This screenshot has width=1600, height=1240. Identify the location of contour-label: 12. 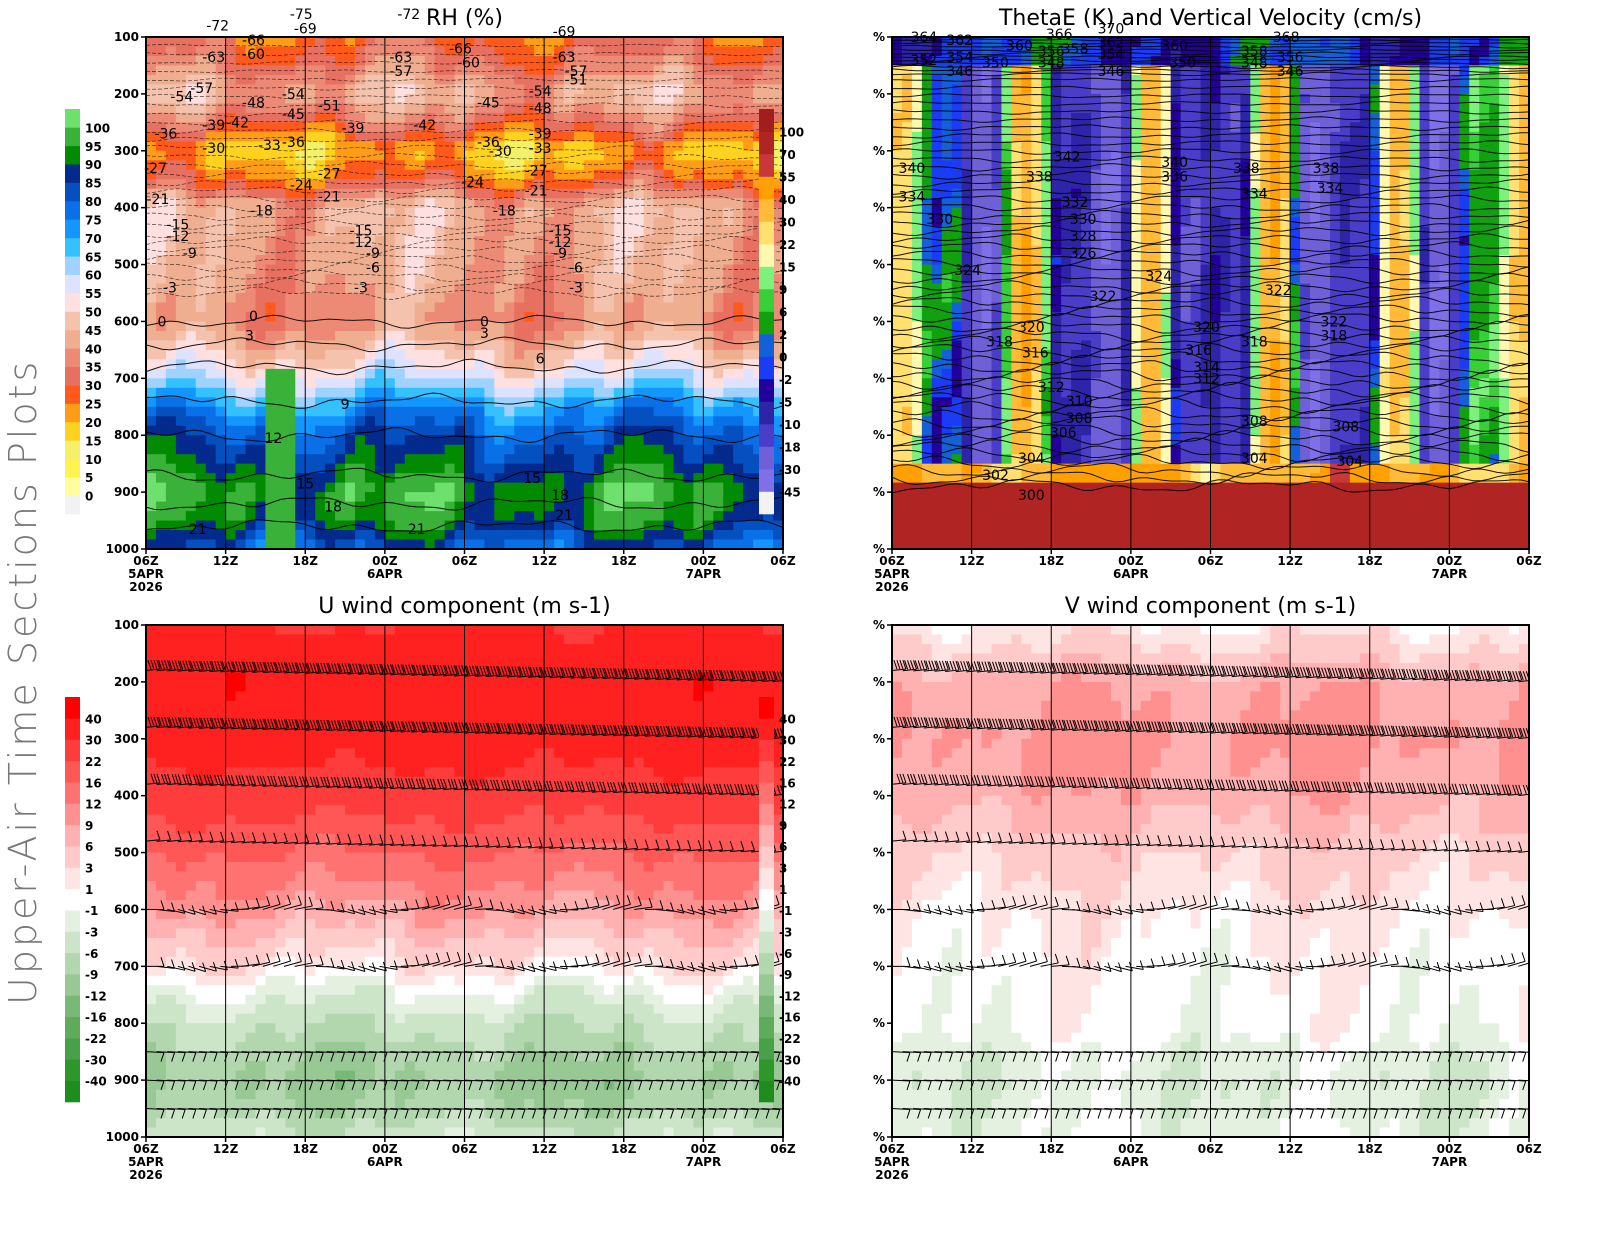
(273, 439).